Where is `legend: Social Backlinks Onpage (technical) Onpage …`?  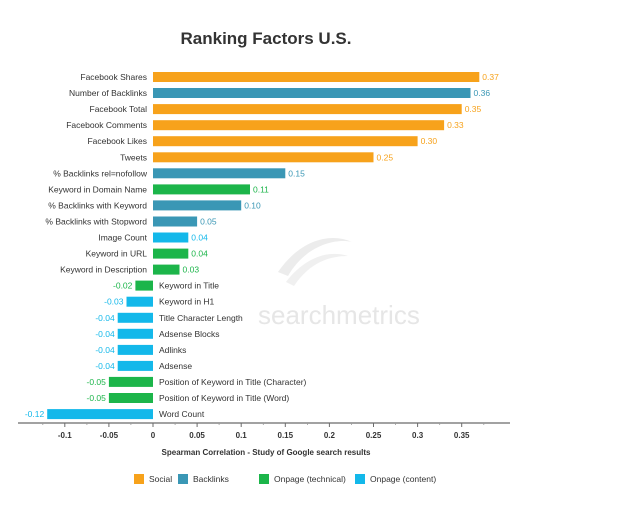 legend: Social Backlinks Onpage (technical) Onpage … is located at coordinates (285, 479).